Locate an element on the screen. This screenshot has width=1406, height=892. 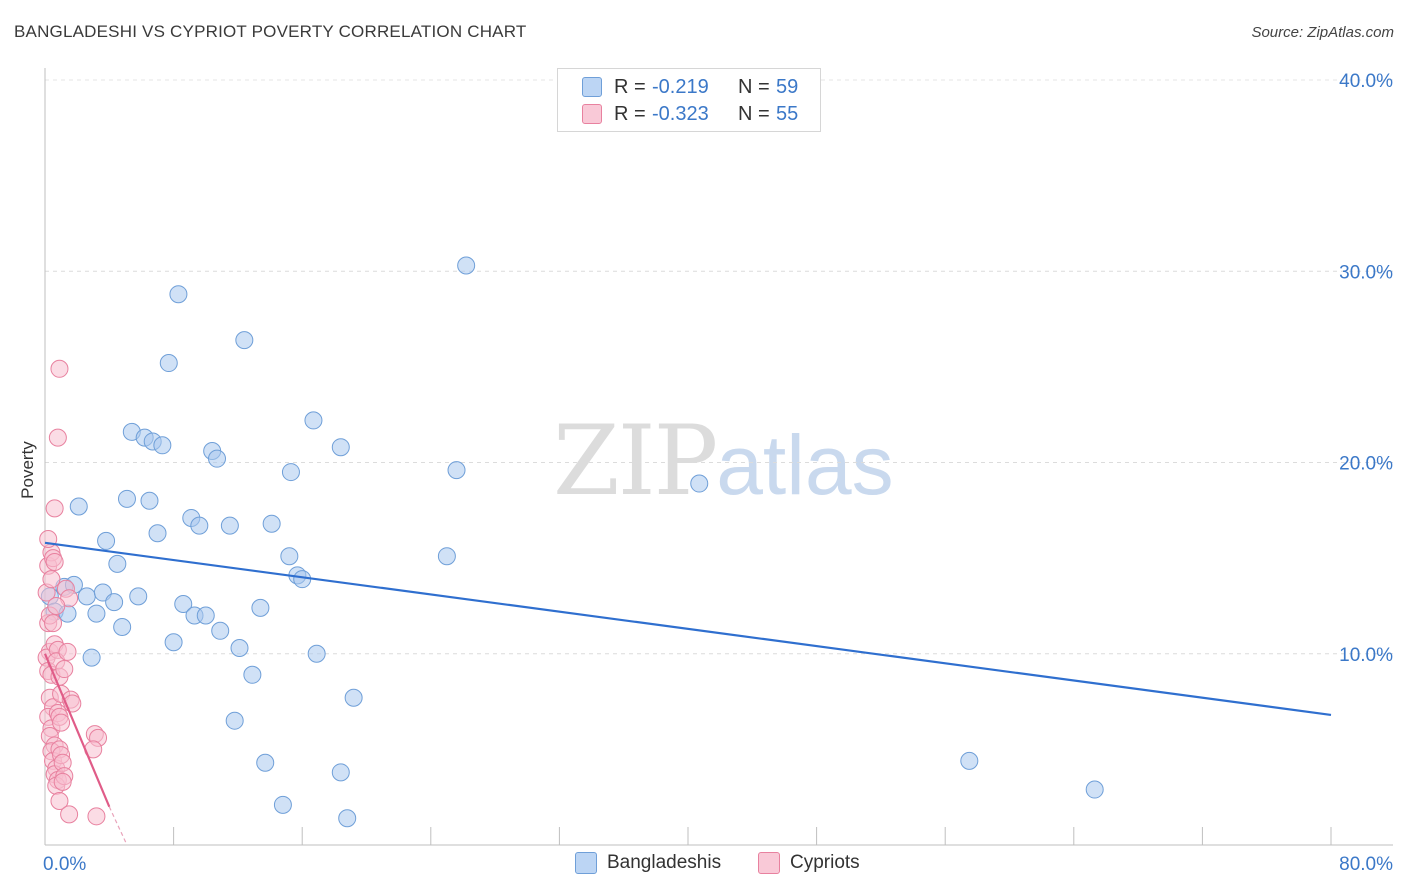
legend-label-cypriots: Cypriots is located at coordinates (825, 862).